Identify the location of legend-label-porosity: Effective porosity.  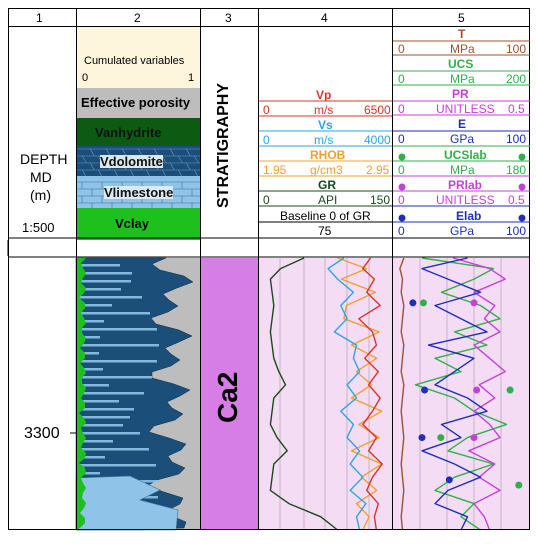
(136, 102).